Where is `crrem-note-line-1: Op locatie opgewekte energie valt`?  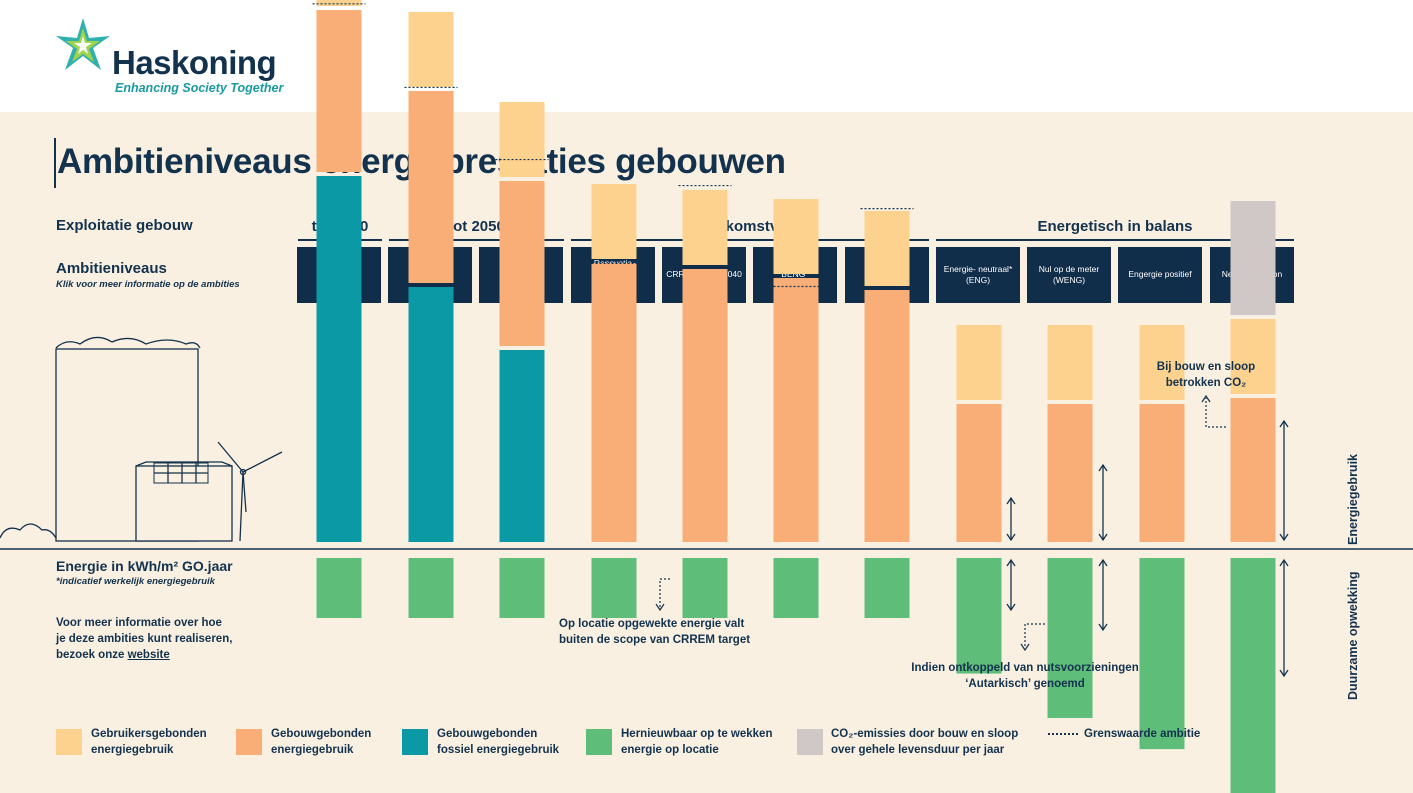
crrem-note-line-1: Op locatie opgewekte energie valt is located at coordinates (652, 624).